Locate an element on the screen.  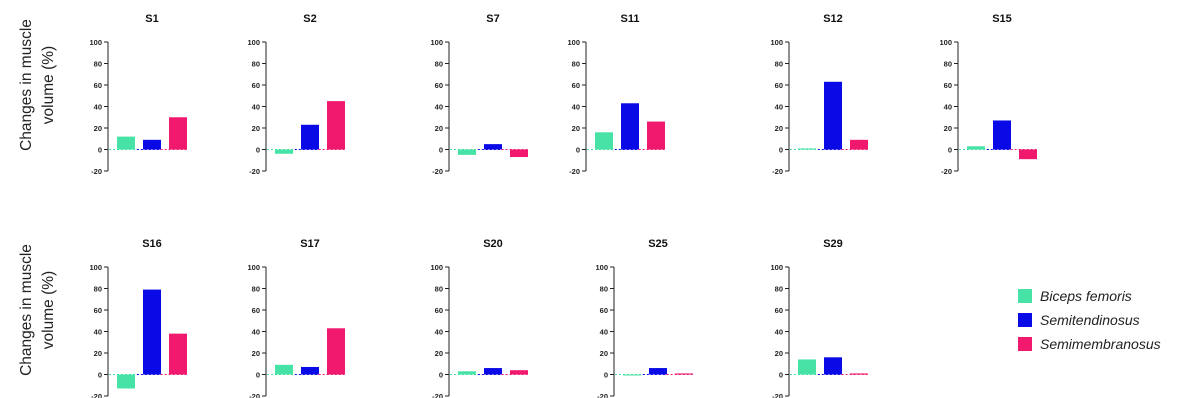
y-axis-label-top-row: Changes in muscle volume (%) is located at coordinates (38, 85).